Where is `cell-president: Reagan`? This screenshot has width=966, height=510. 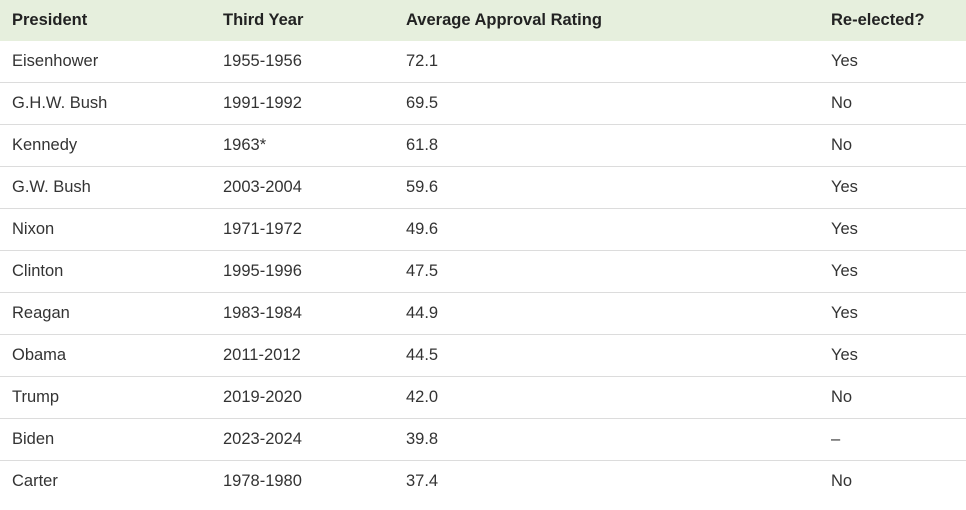
cell-president: Reagan is located at coordinates (105, 313).